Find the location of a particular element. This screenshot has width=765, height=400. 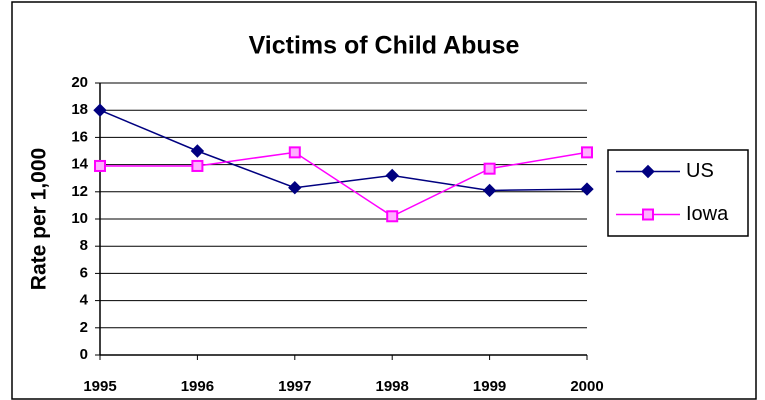

x-tick-label: 1998 is located at coordinates (392, 386).